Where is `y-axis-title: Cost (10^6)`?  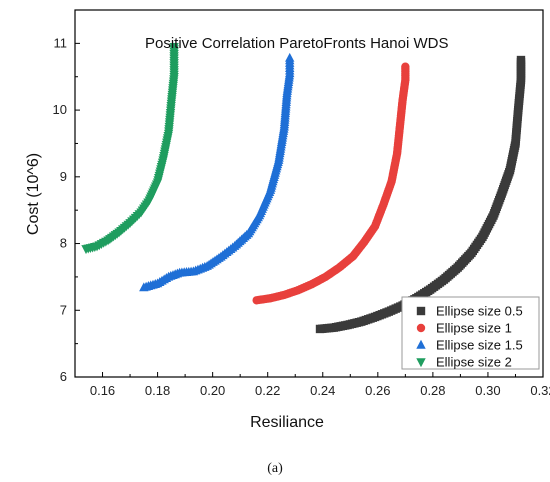 y-axis-title: Cost (10^6) is located at coordinates (33, 194).